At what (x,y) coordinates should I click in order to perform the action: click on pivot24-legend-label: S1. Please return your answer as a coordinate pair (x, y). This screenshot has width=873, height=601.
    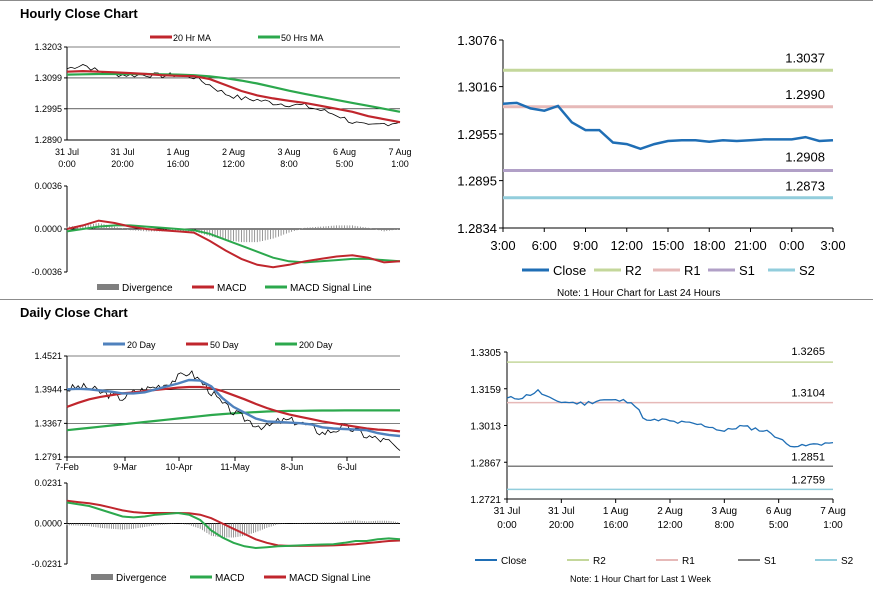
    Looking at the image, I should click on (747, 270).